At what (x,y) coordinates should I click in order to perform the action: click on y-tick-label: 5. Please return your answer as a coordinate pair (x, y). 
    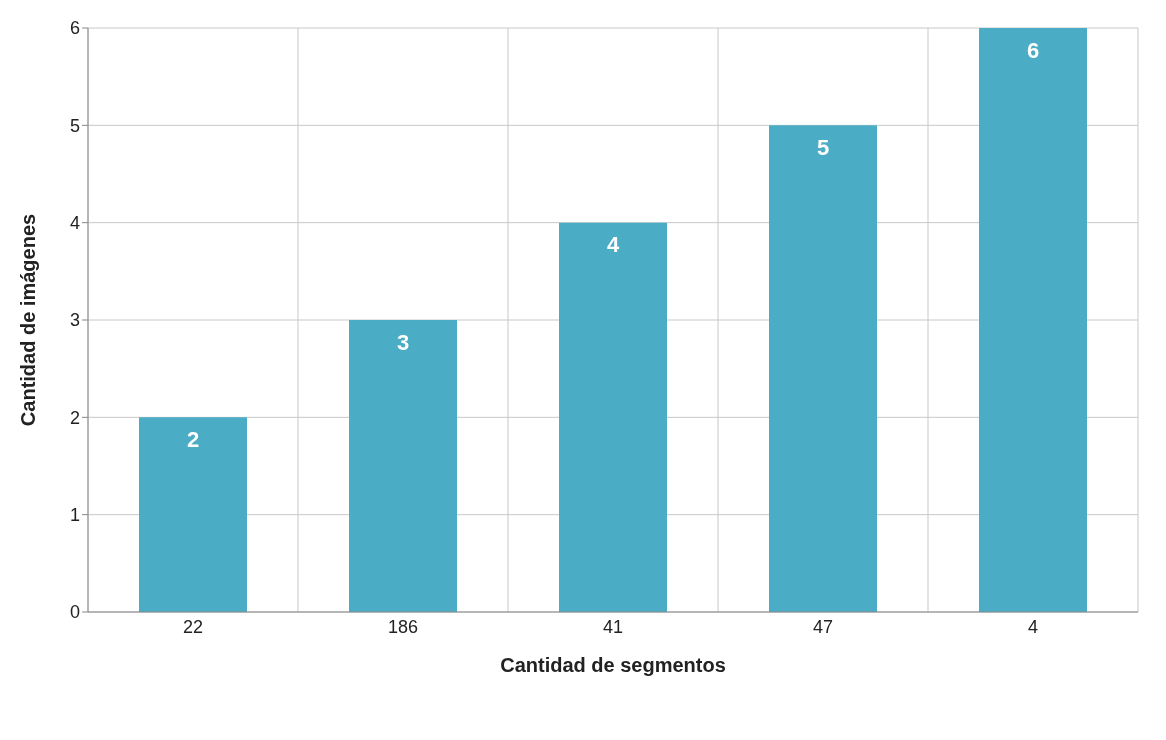
    Looking at the image, I should click on (74, 125).